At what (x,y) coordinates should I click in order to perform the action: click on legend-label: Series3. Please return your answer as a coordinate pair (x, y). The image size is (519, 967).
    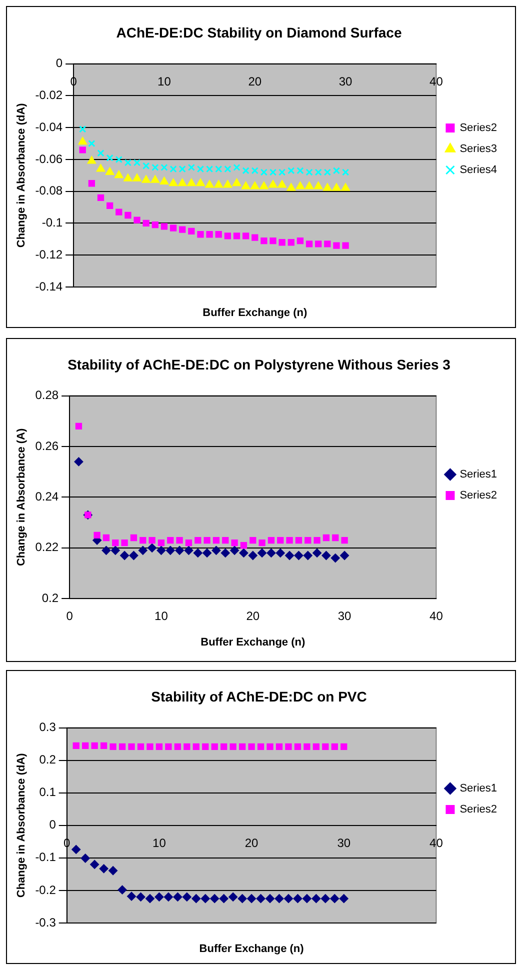
    Looking at the image, I should click on (478, 149).